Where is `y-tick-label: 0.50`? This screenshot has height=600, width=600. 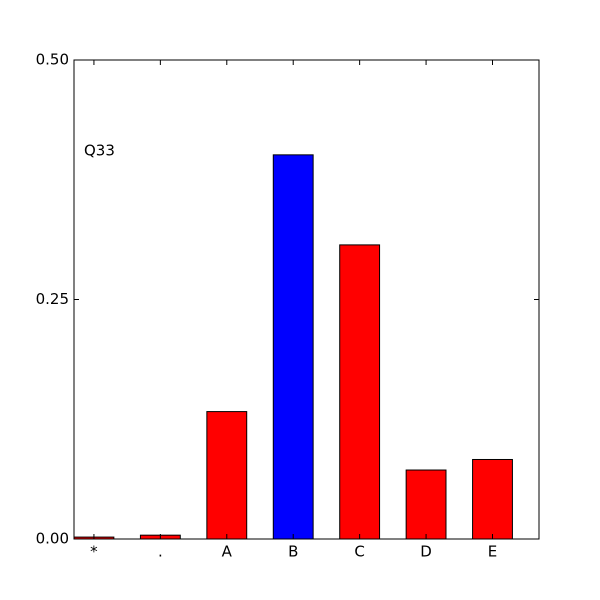 y-tick-label: 0.50 is located at coordinates (52, 60).